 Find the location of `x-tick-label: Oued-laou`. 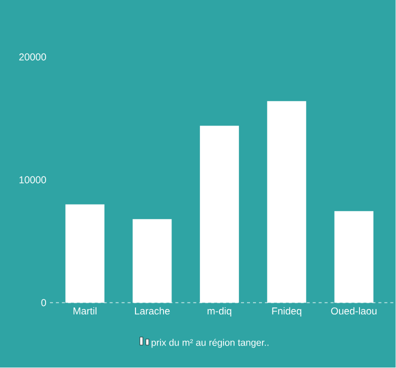

x-tick-label: Oued-laou is located at coordinates (353, 311).